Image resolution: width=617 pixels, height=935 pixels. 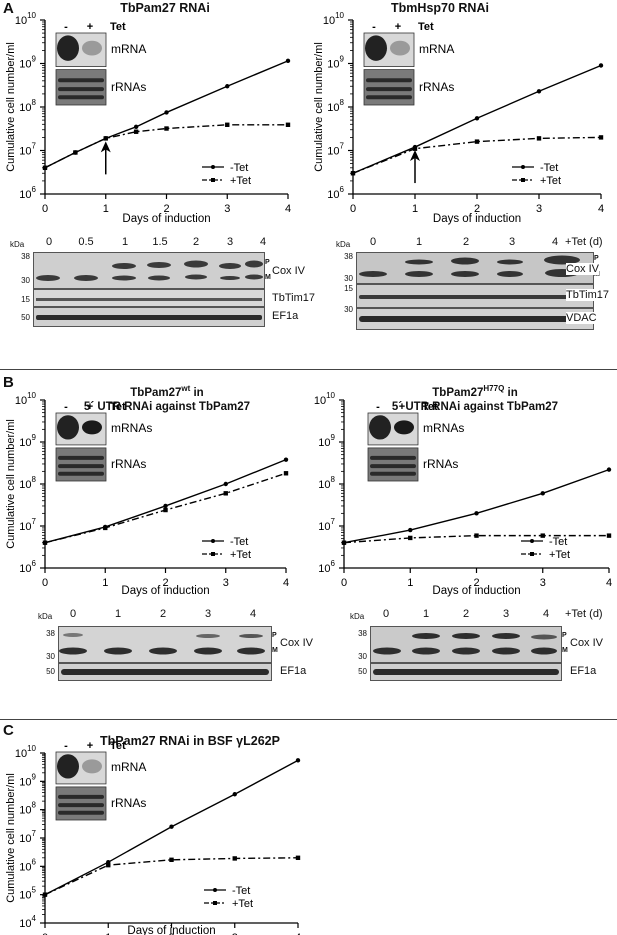 What do you see at coordinates (50, 656) in the screenshot?
I see `mw-marker: 30` at bounding box center [50, 656].